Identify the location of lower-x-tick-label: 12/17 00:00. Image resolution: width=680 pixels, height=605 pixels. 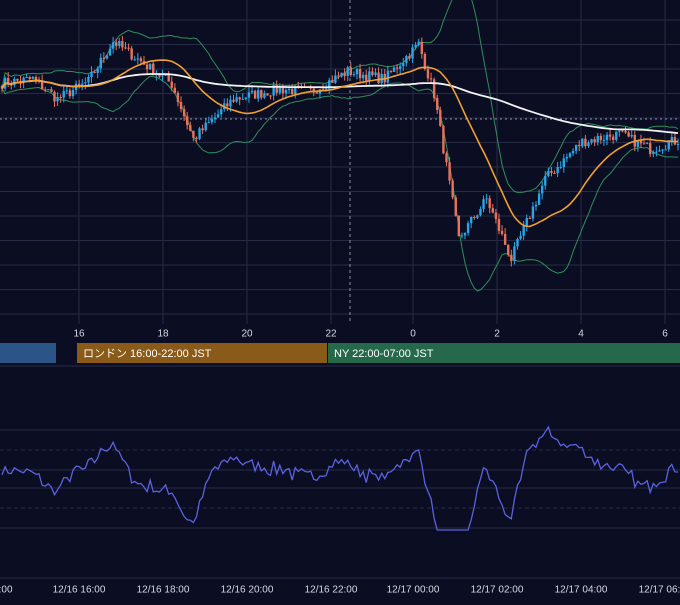
(413, 590).